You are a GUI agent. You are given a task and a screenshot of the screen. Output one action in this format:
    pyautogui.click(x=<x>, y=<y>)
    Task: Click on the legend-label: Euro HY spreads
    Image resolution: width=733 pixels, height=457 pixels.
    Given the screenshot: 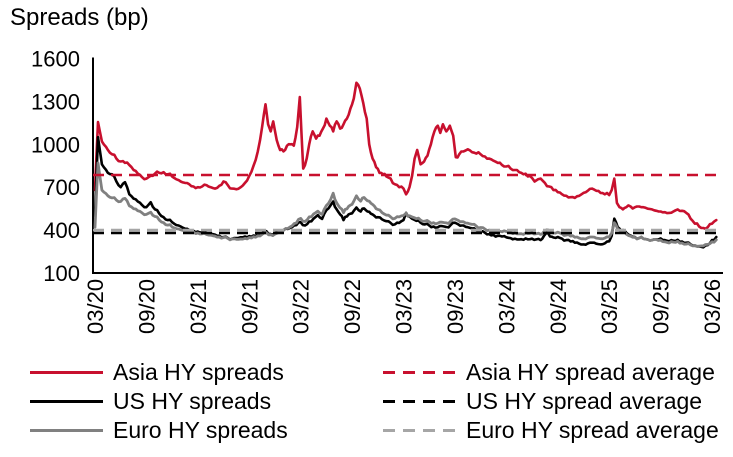 What is the action you would take?
    pyautogui.click(x=200, y=430)
    